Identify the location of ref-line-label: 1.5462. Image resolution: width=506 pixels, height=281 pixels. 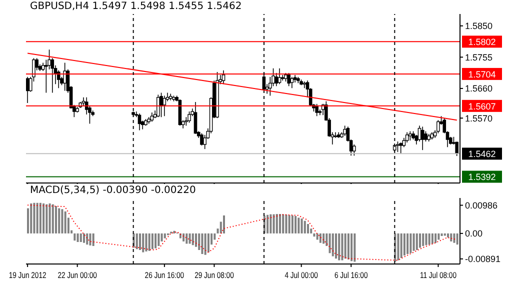
(482, 154).